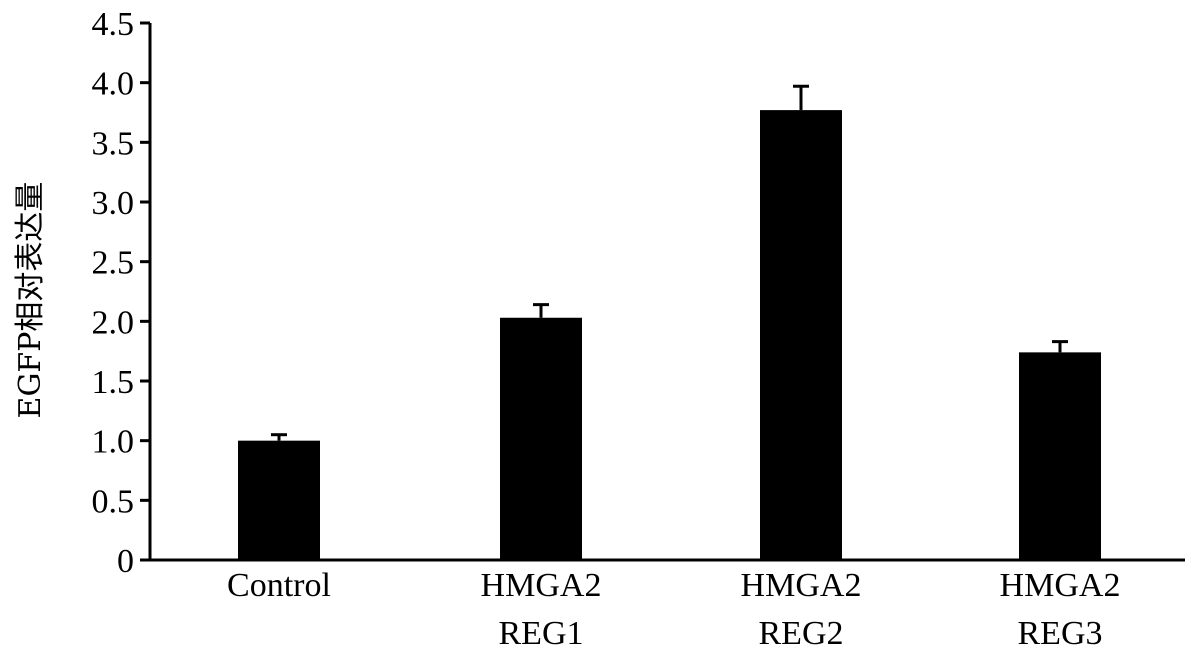  I want to click on y-axis-title: EGFP相对表达量, so click(30, 300).